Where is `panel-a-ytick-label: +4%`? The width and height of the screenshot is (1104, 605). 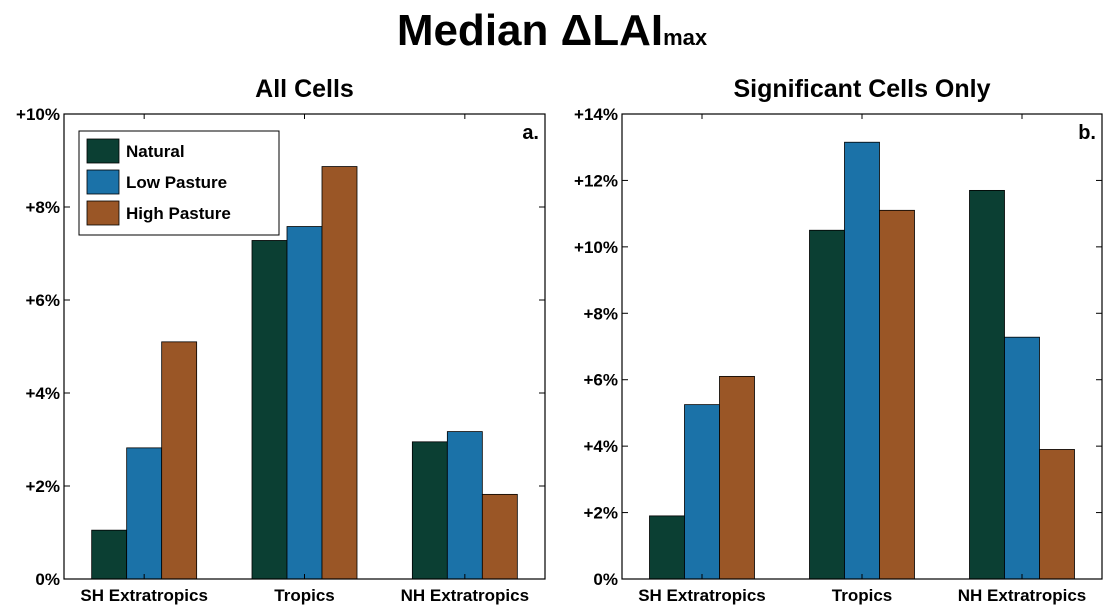
panel-a-ytick-label: +4% is located at coordinates (43, 393).